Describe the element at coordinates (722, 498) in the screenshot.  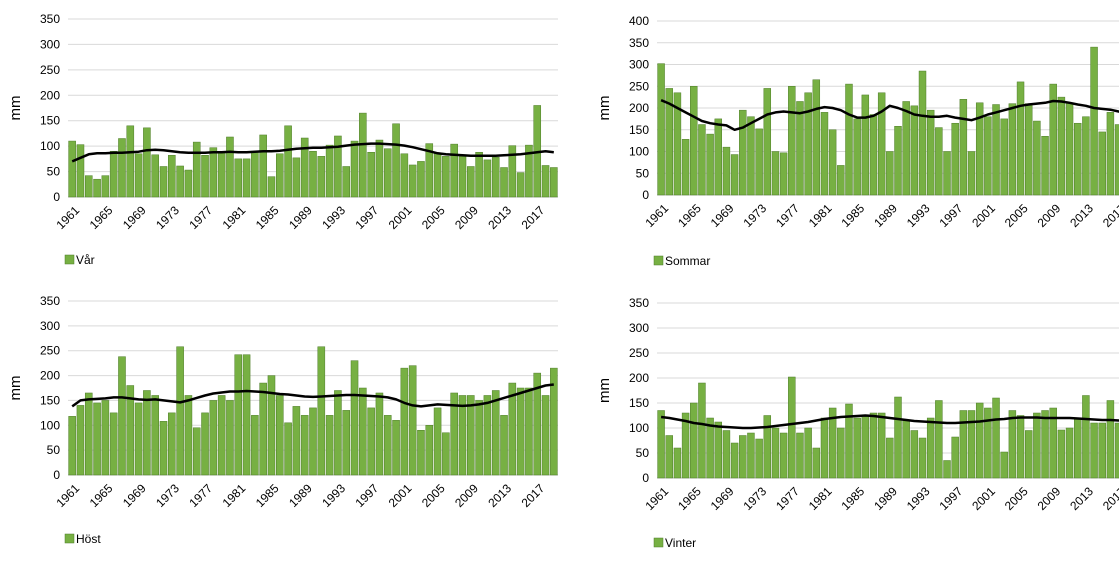
I see `x-tick-label: 1969` at that location.